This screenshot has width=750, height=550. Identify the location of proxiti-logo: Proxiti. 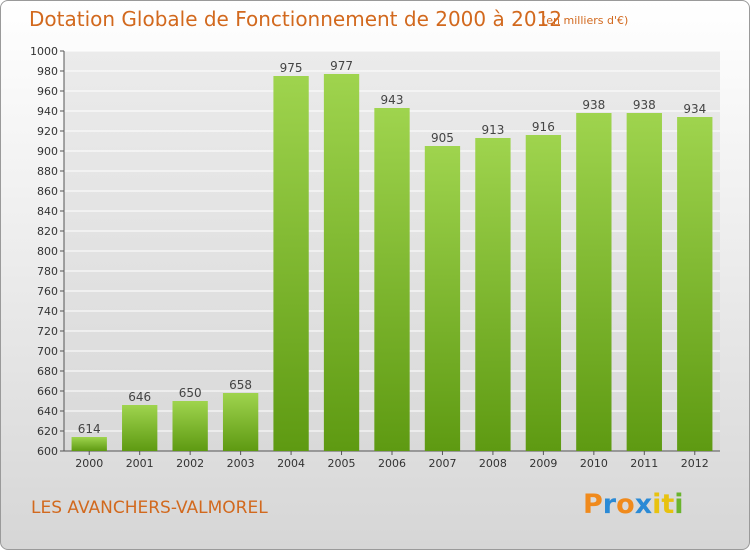
(633, 504).